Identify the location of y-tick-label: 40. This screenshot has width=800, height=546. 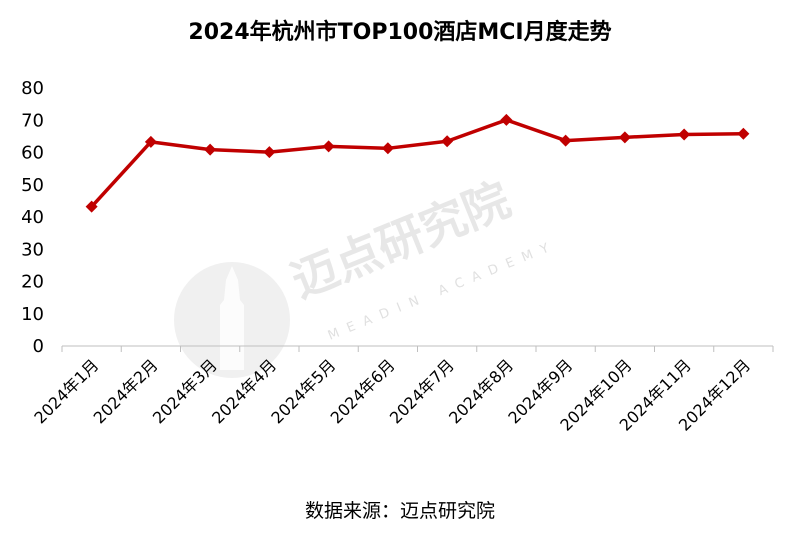
(32, 217).